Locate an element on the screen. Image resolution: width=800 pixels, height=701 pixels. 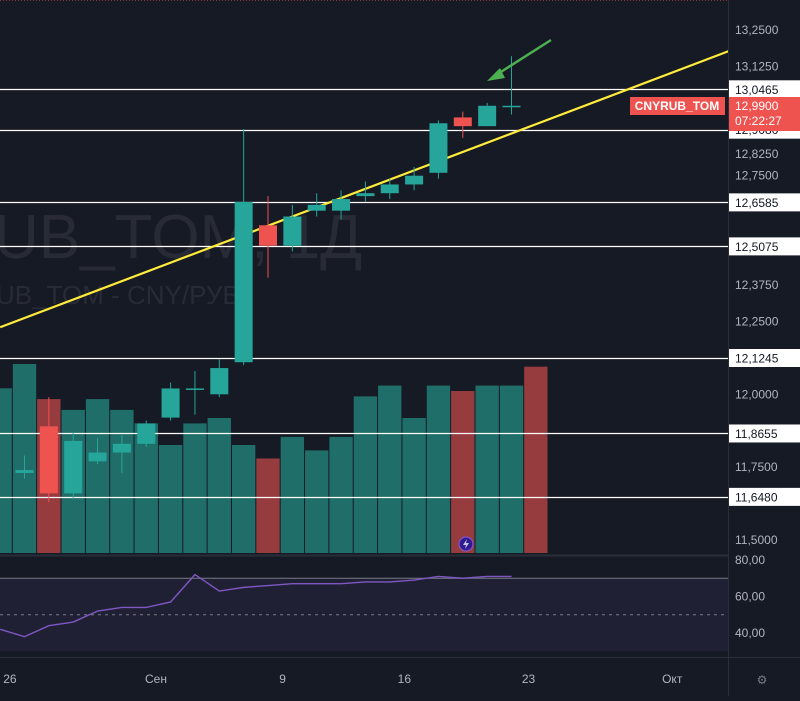
price-tick-label: 13,3750 is located at coordinates (757, 0).